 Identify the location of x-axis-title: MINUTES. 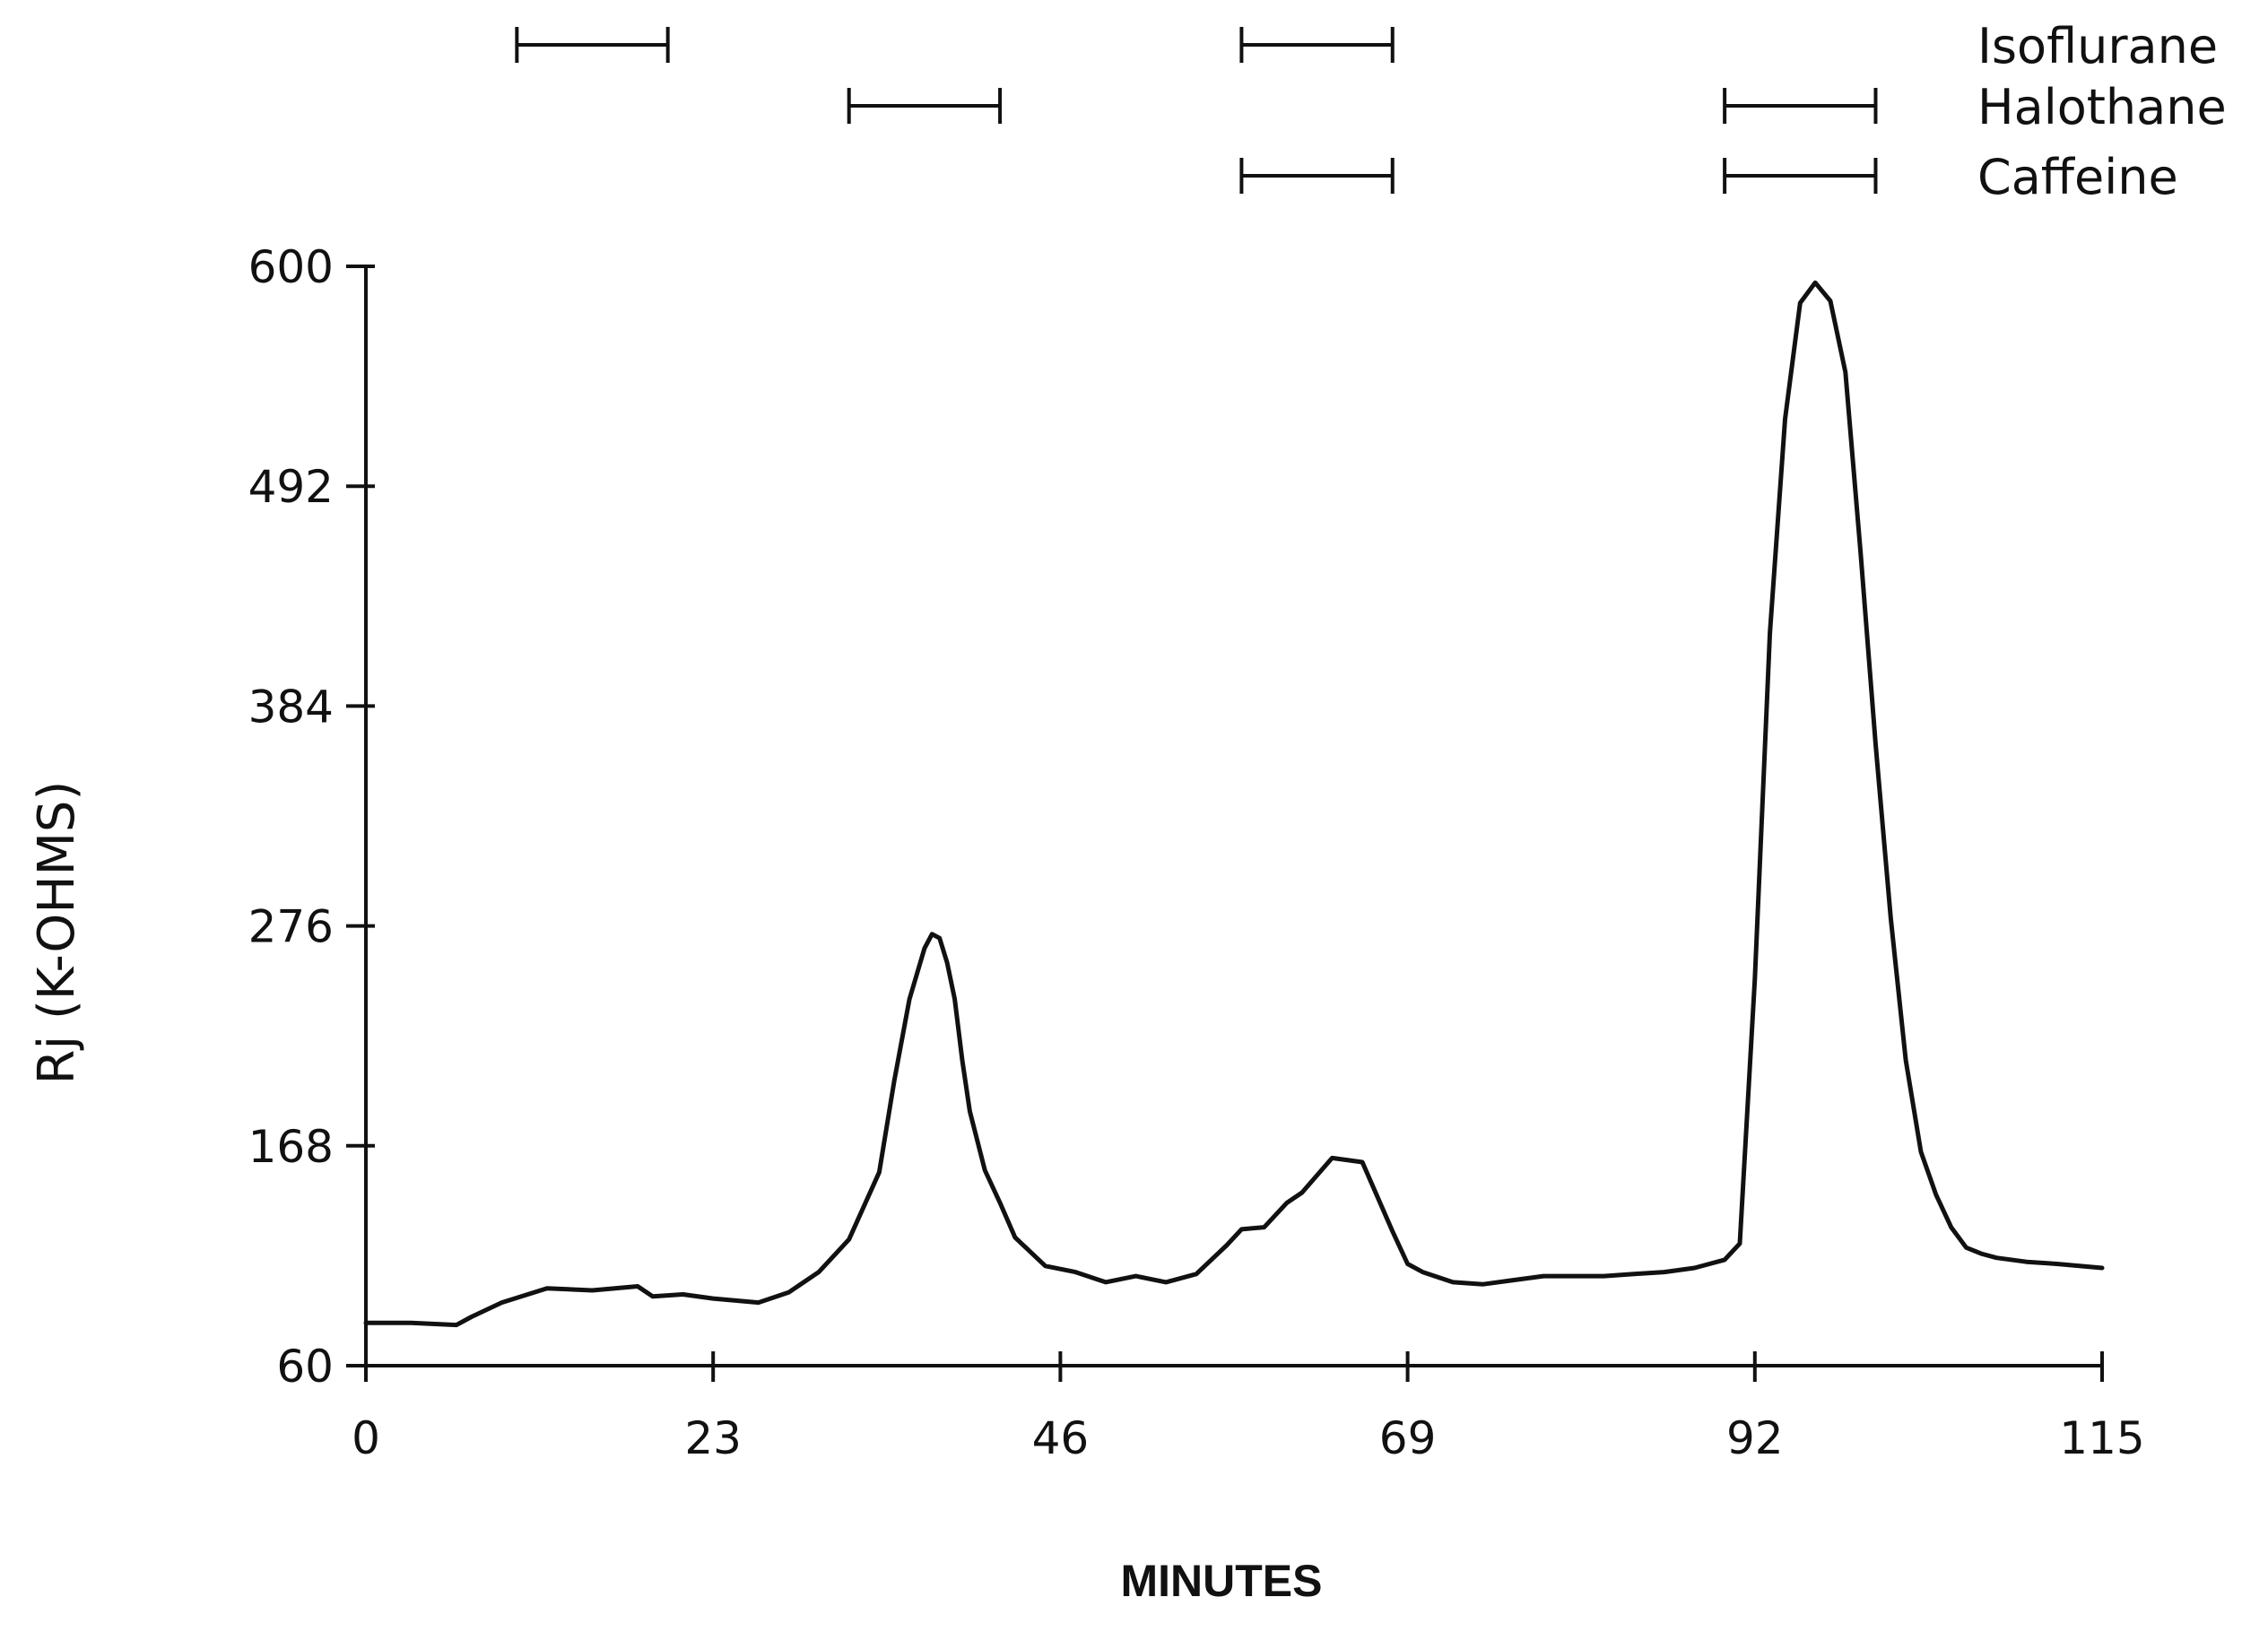
(1222, 1581).